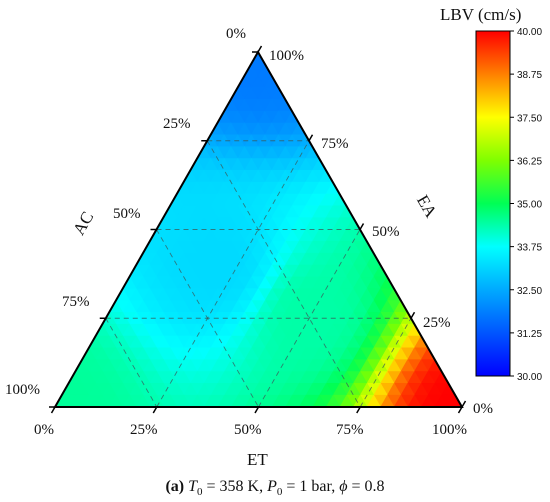 The image size is (550, 502). I want to click on figure-caption: (a) T0 = 358 K, P0 = 1 bar, ϕ = 0.8, so click(275, 488).